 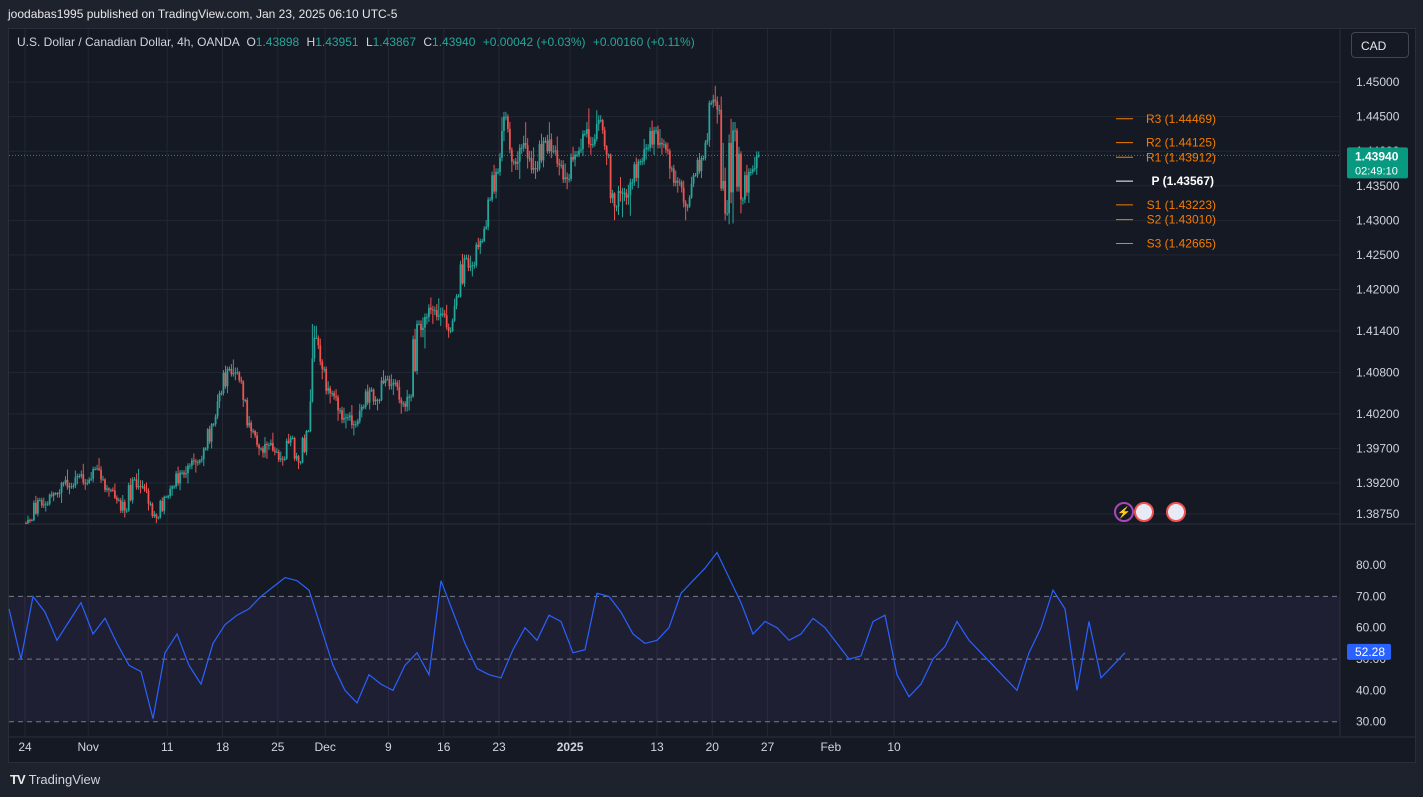 I want to click on time-tick-label: 25, so click(x=278, y=747).